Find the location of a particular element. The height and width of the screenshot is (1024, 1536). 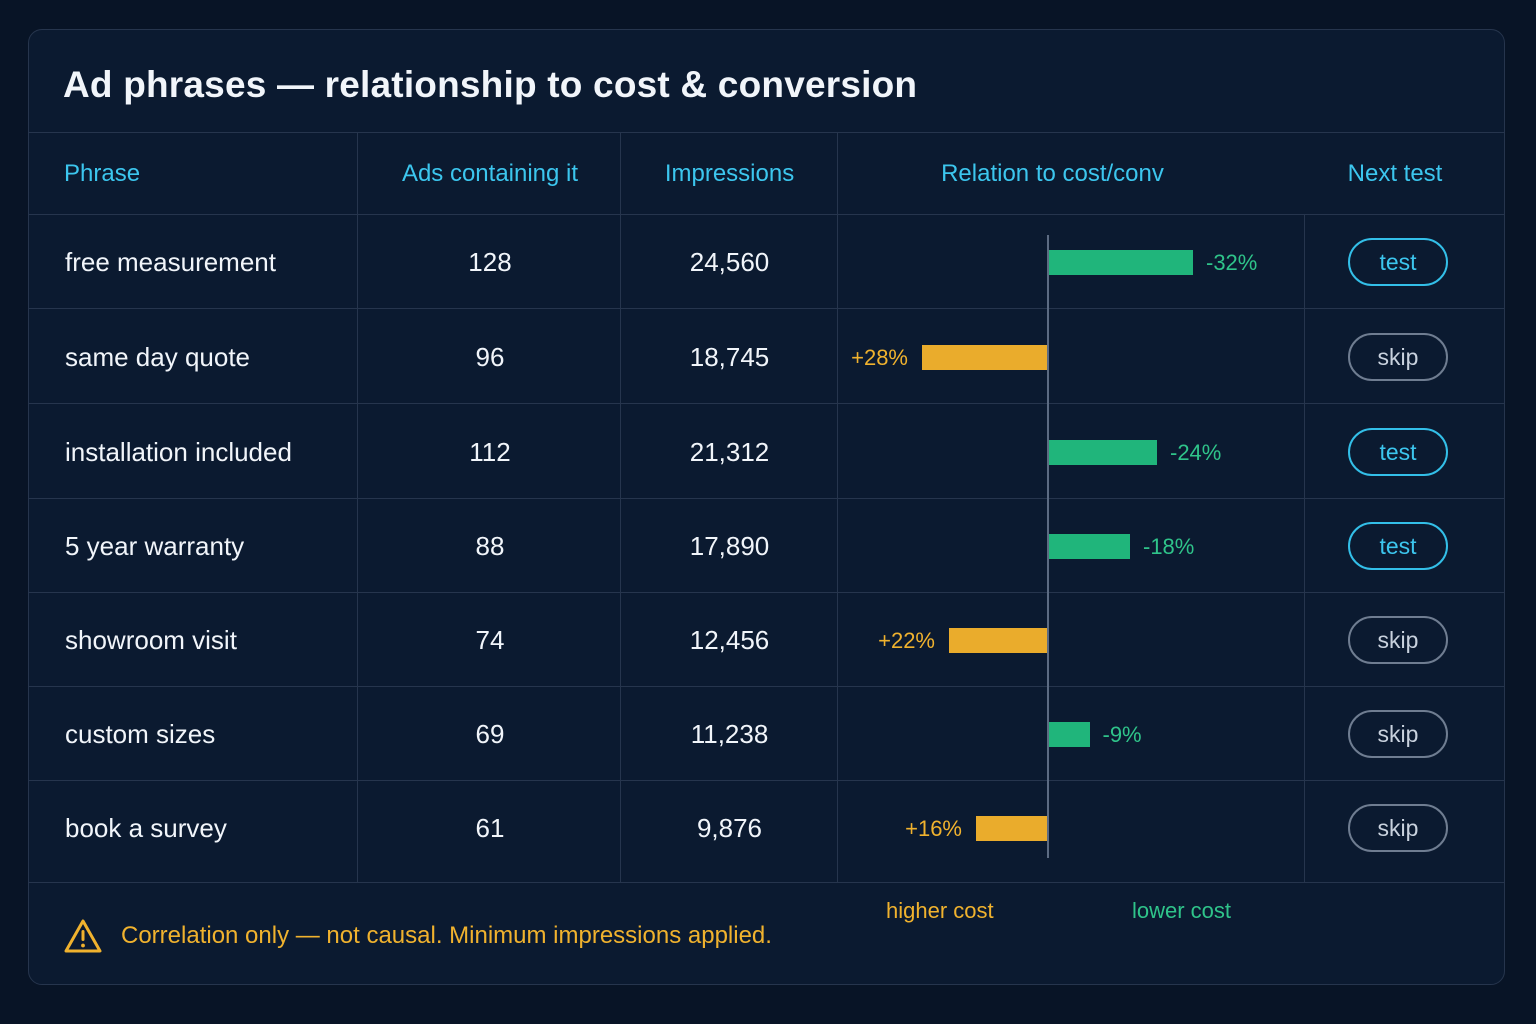

table-row: book a survey 61 9,876 +16% skip is located at coordinates (766, 828).